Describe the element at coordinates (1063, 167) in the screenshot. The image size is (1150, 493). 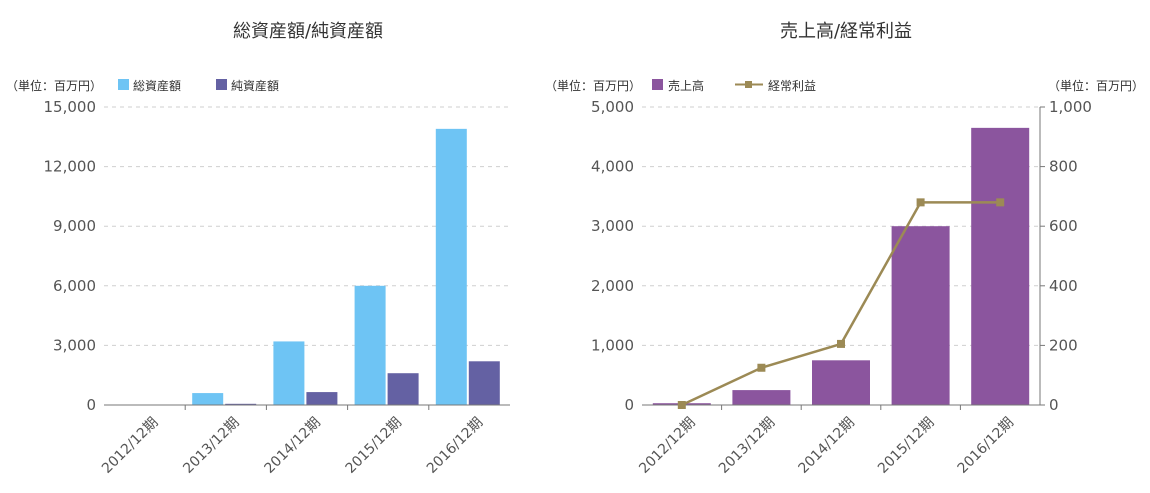
I see `chart2-y-right-tick-label: 800` at that location.